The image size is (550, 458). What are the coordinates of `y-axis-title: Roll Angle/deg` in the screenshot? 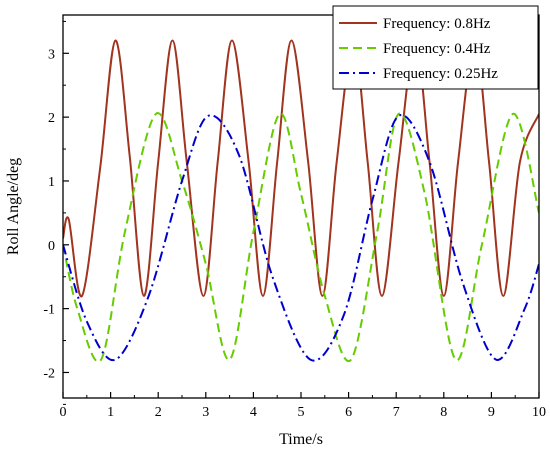 It's located at (13, 206).